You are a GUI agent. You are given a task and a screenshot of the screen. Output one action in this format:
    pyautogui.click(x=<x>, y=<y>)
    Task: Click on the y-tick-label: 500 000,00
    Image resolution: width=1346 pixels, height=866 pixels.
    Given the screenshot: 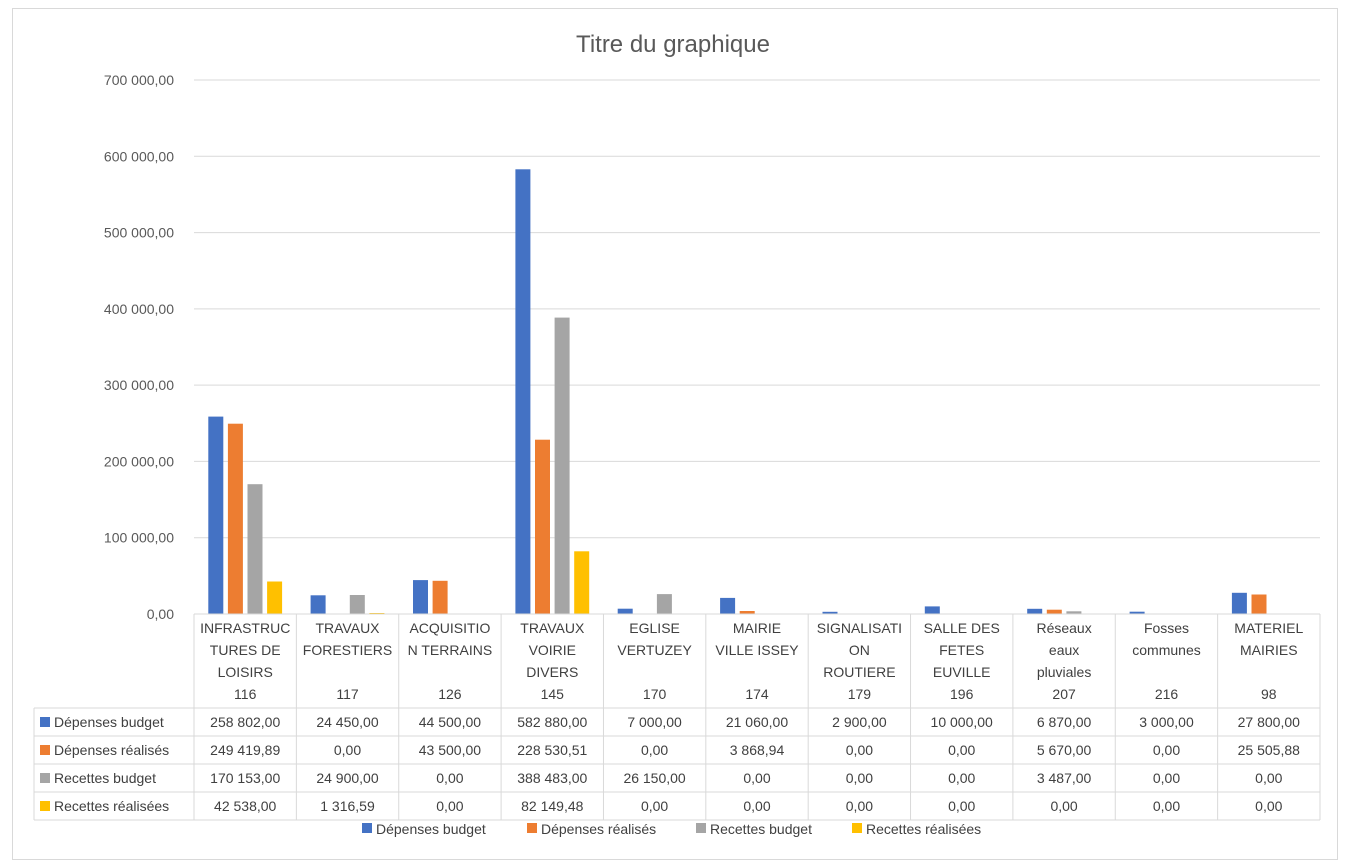 What is the action you would take?
    pyautogui.click(x=139, y=233)
    